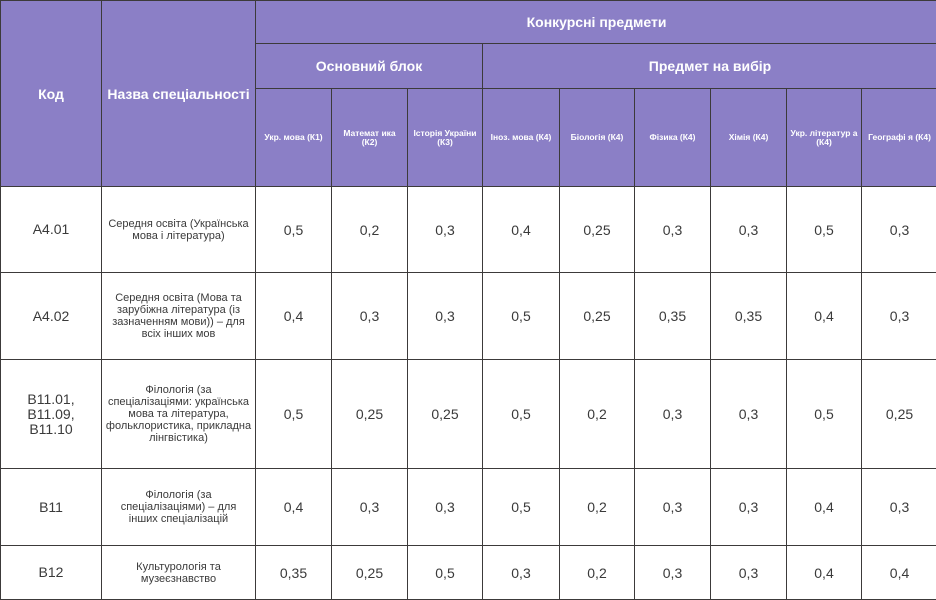 The height and width of the screenshot is (600, 936). What do you see at coordinates (749, 138) in the screenshot?
I see `header-subject: Хімія (К4)` at bounding box center [749, 138].